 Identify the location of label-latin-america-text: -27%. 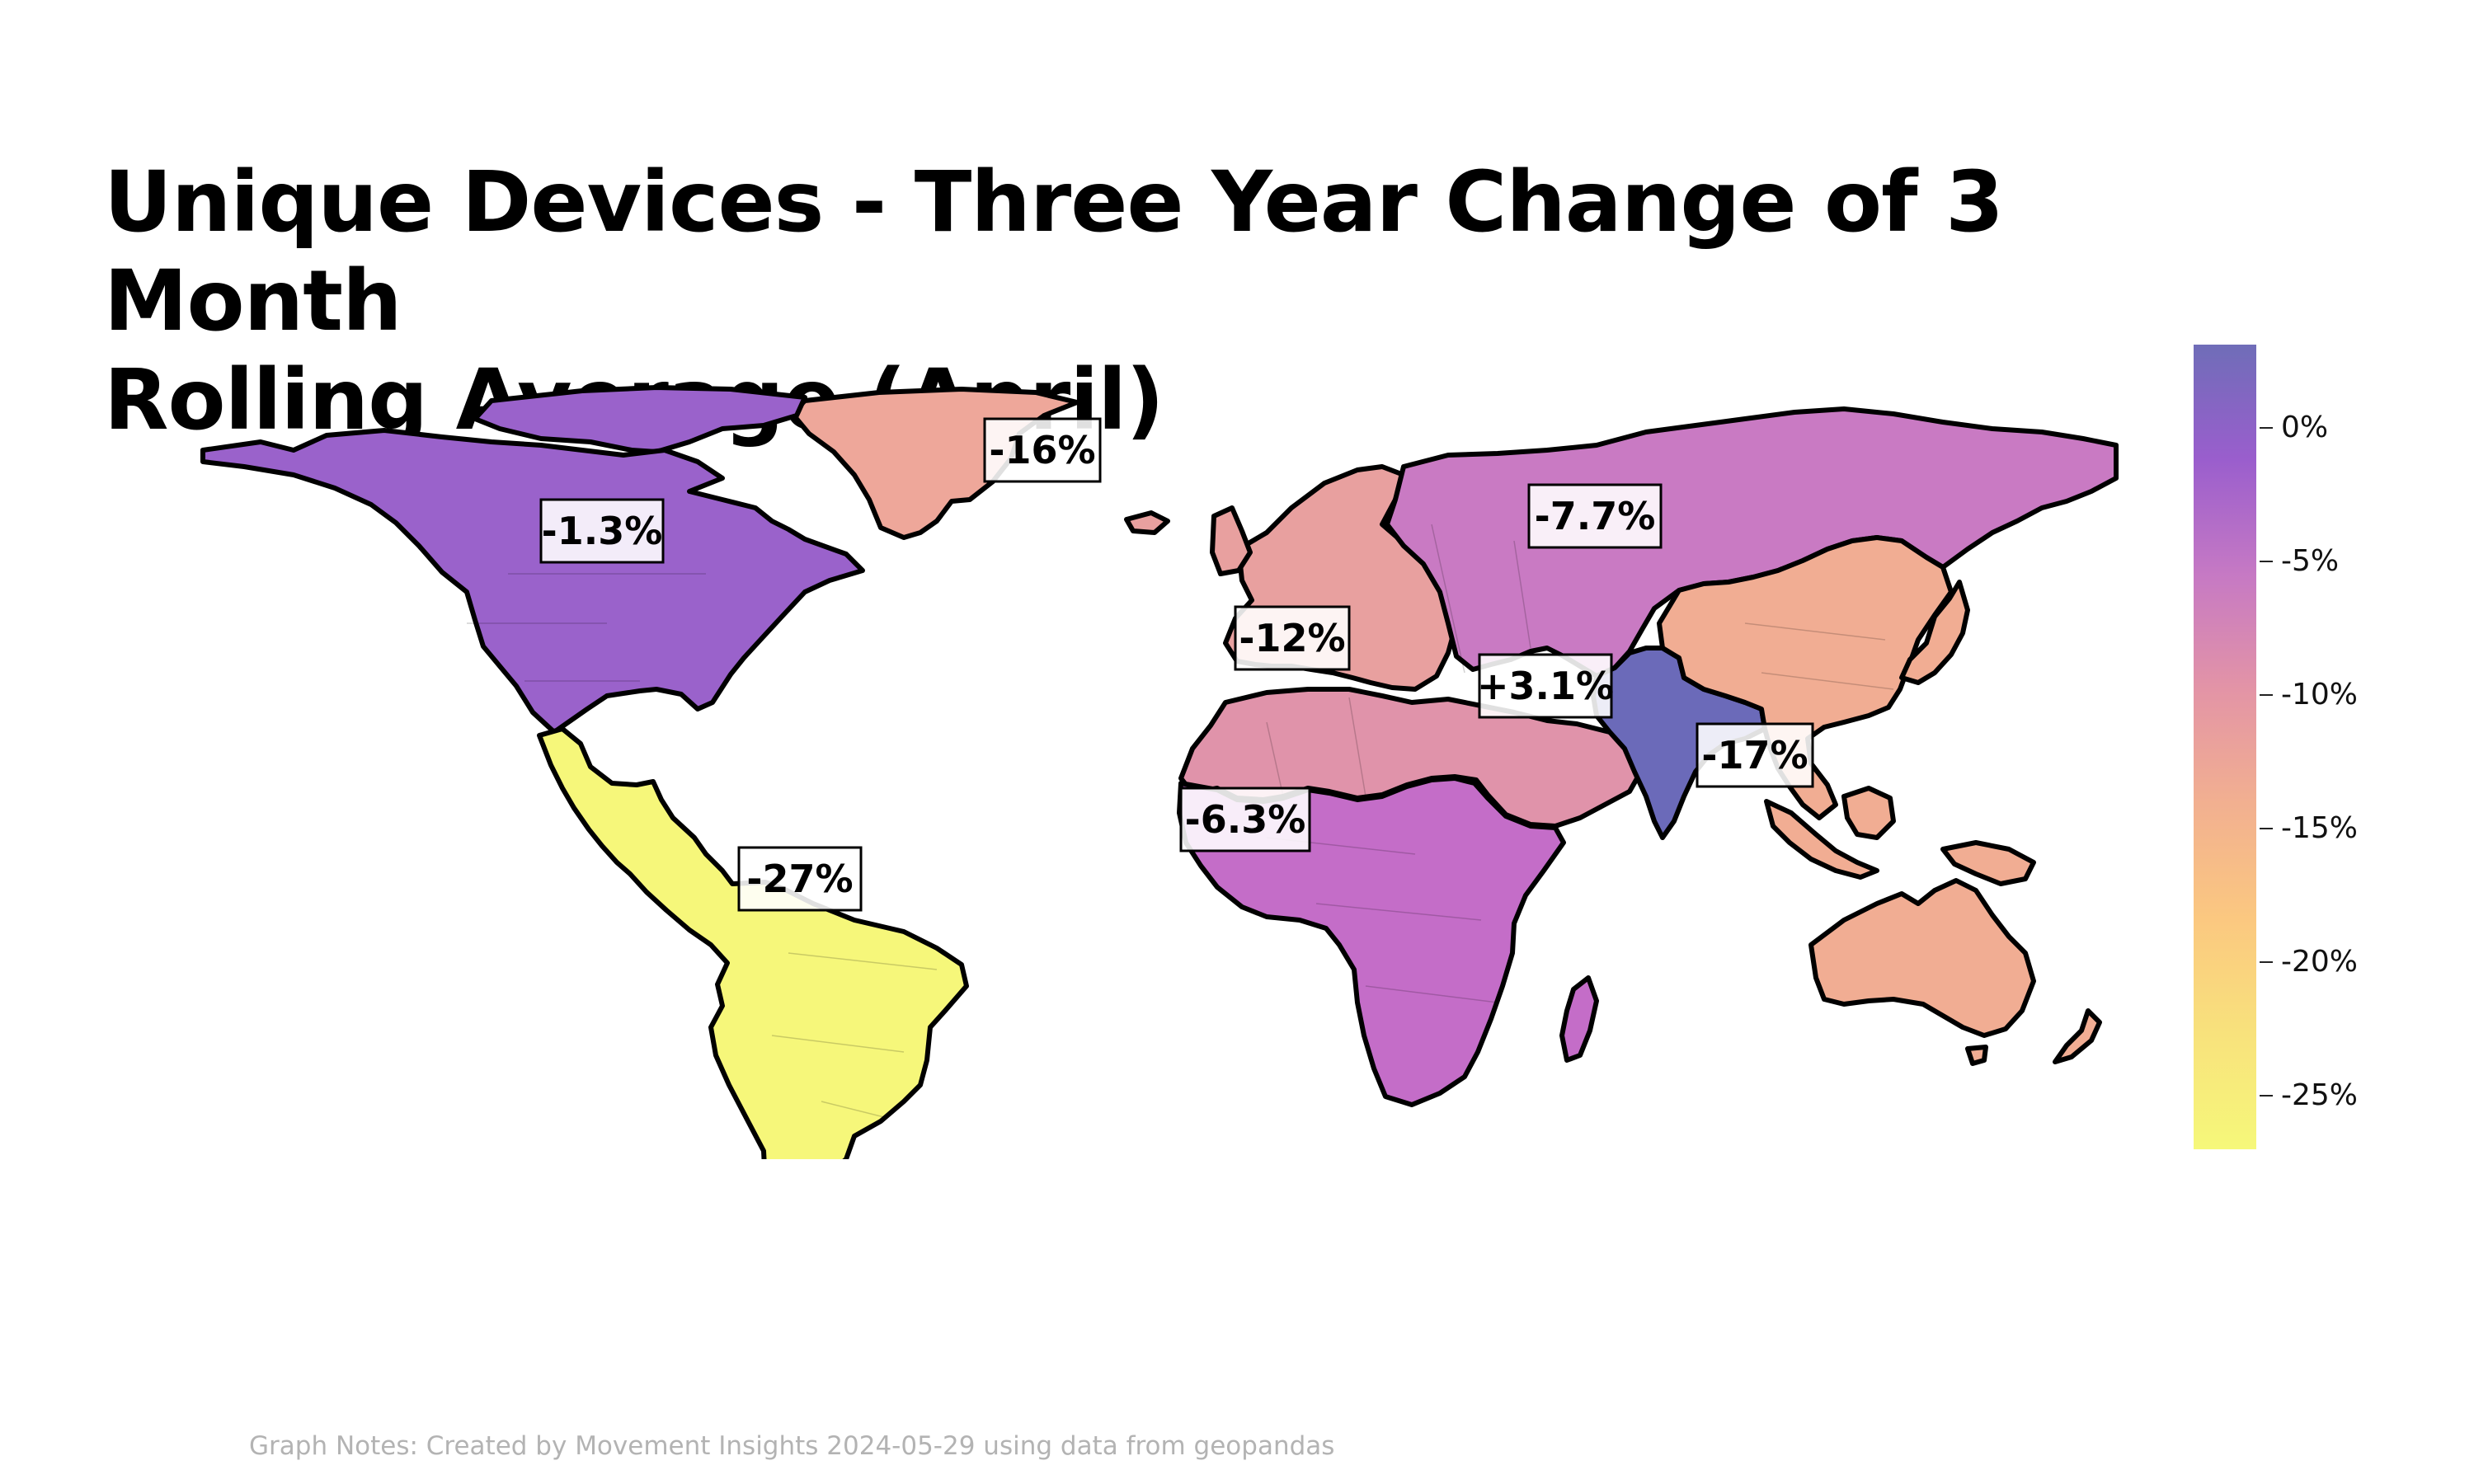
(799, 879).